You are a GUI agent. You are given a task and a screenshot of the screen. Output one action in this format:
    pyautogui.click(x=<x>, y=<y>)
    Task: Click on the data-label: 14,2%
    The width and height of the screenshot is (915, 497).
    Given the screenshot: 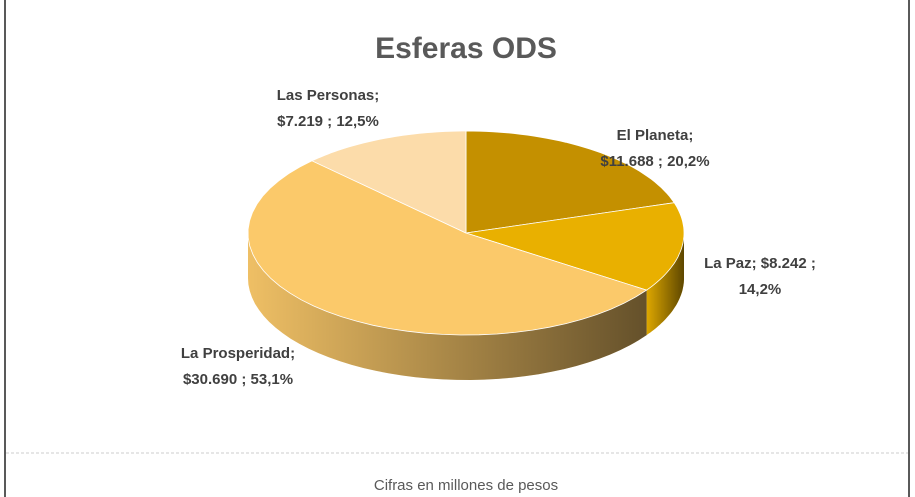 What is the action you would take?
    pyautogui.click(x=760, y=289)
    